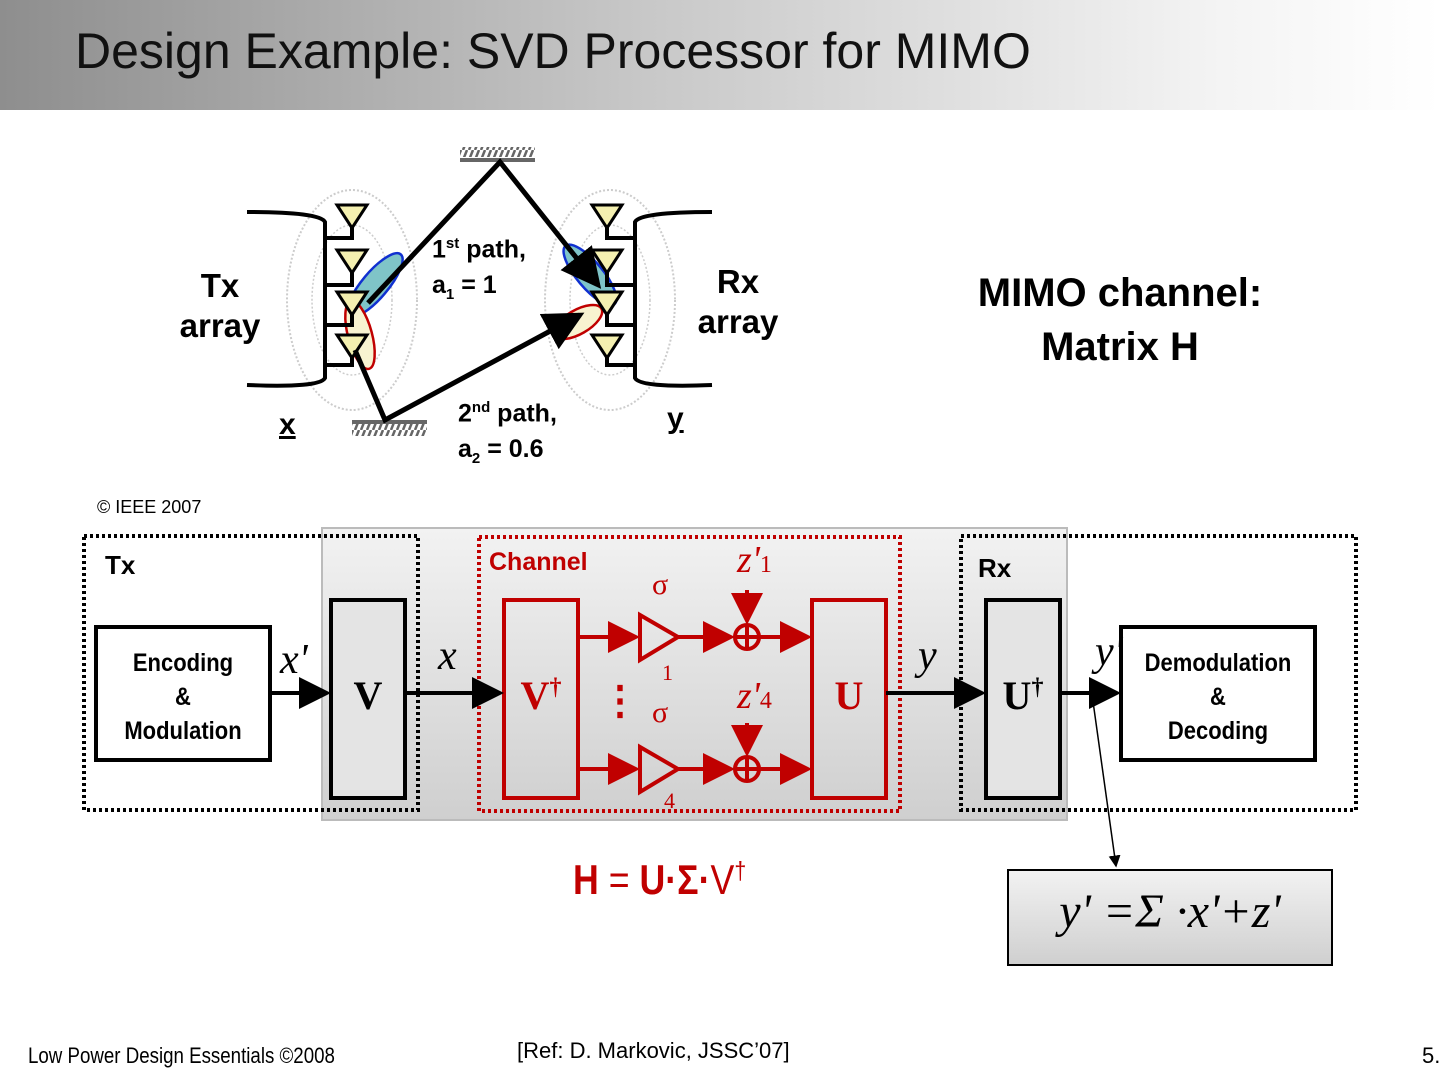  What do you see at coordinates (507, 433) in the screenshot?
I see `path2-label: 2nd path, a2 = 0.6` at bounding box center [507, 433].